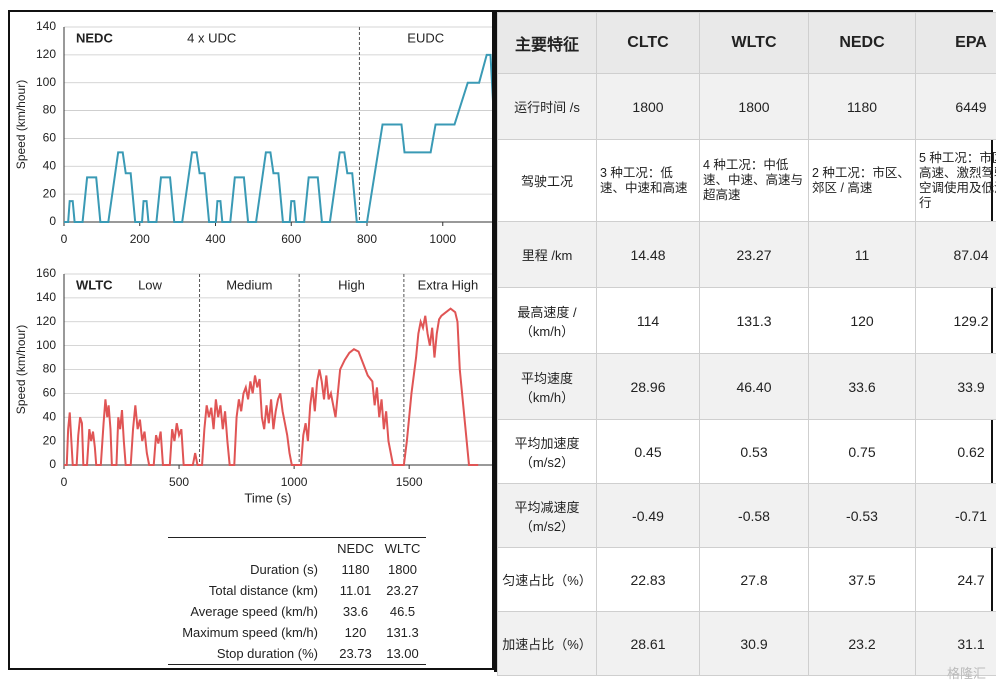 This screenshot has width=996, height=684. I want to click on table-cell: 46.40, so click(754, 386).